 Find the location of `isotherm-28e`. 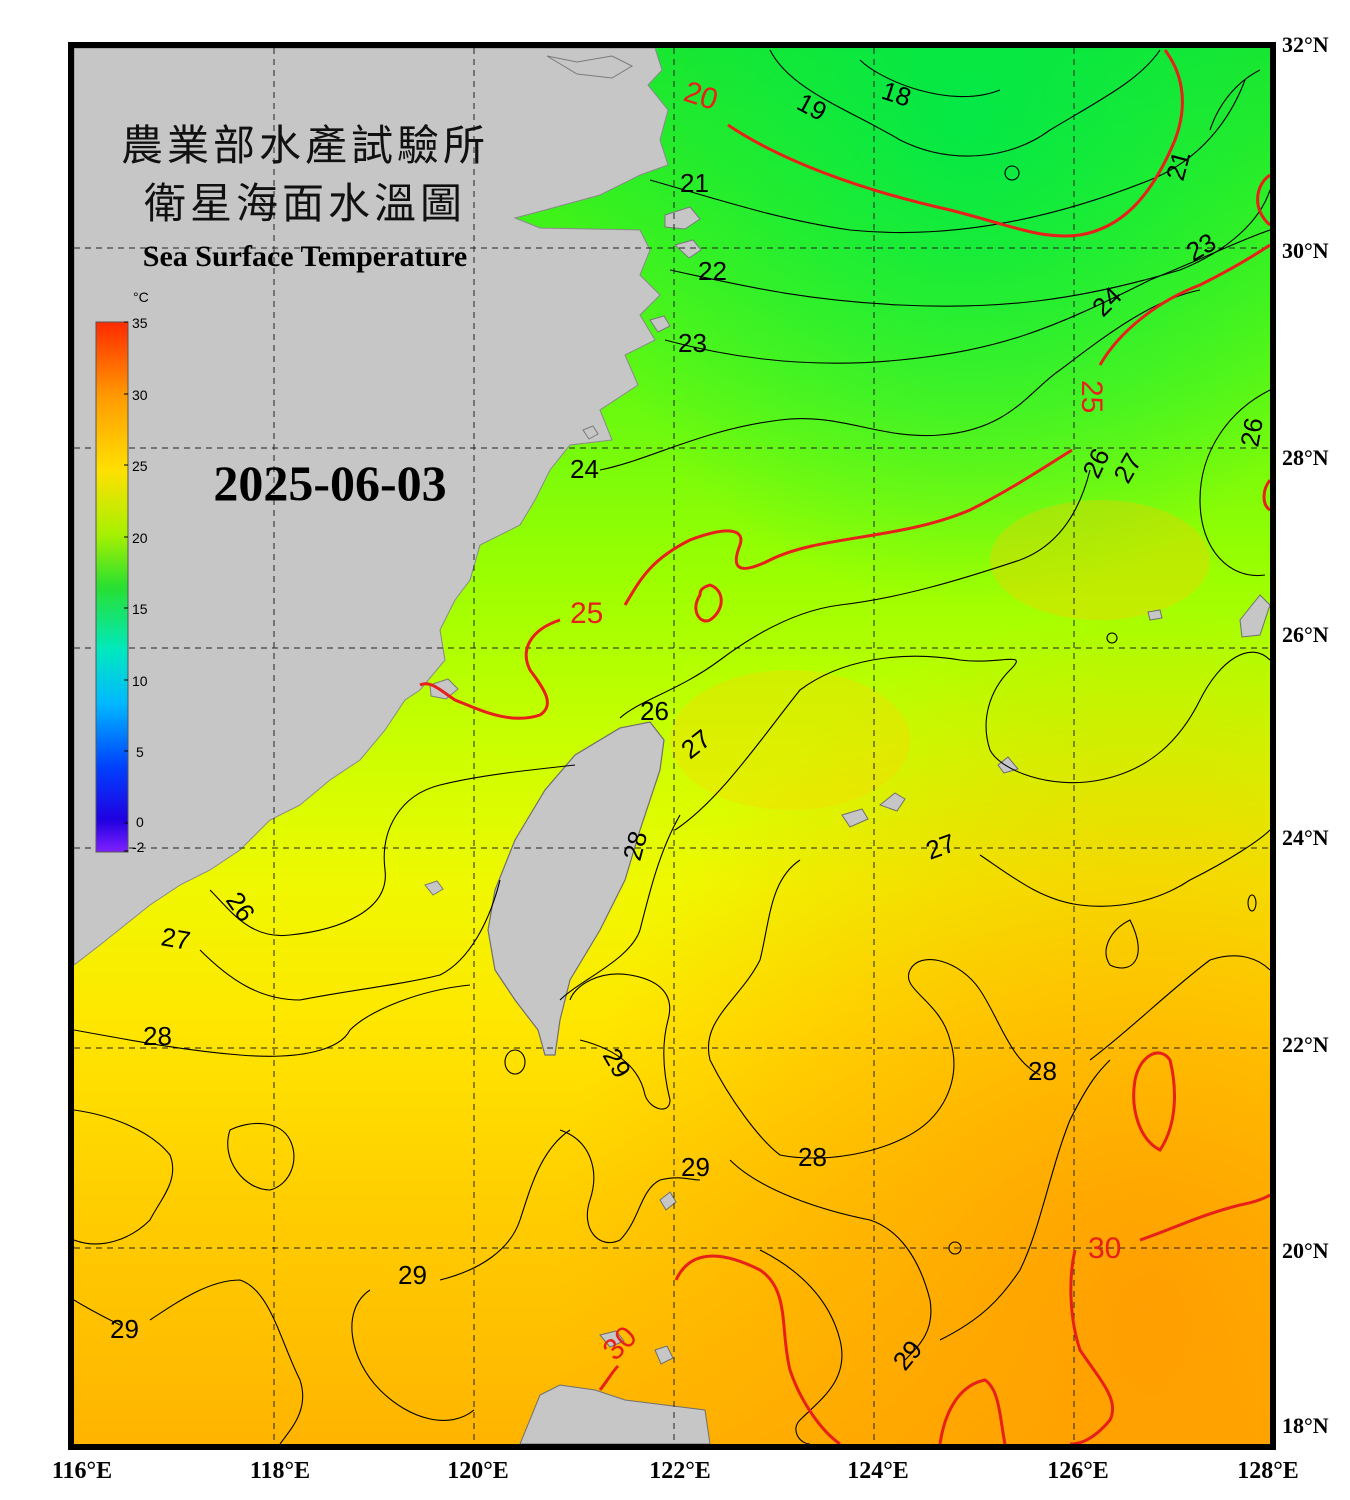

isotherm-28e is located at coordinates (1179, 1008).